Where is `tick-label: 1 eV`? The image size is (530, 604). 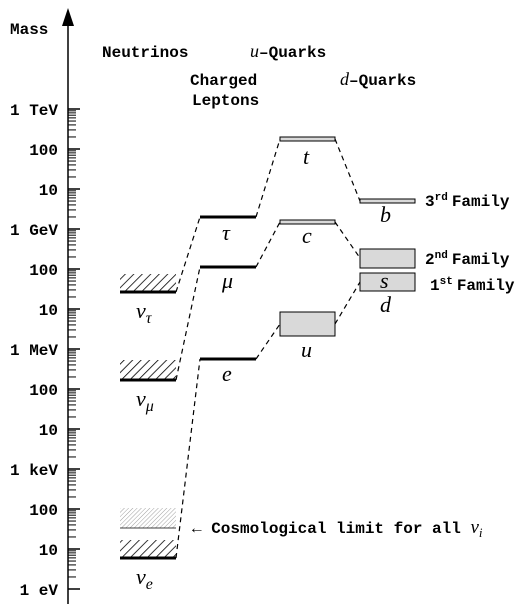
tick-label: 1 eV is located at coordinates (39, 591).